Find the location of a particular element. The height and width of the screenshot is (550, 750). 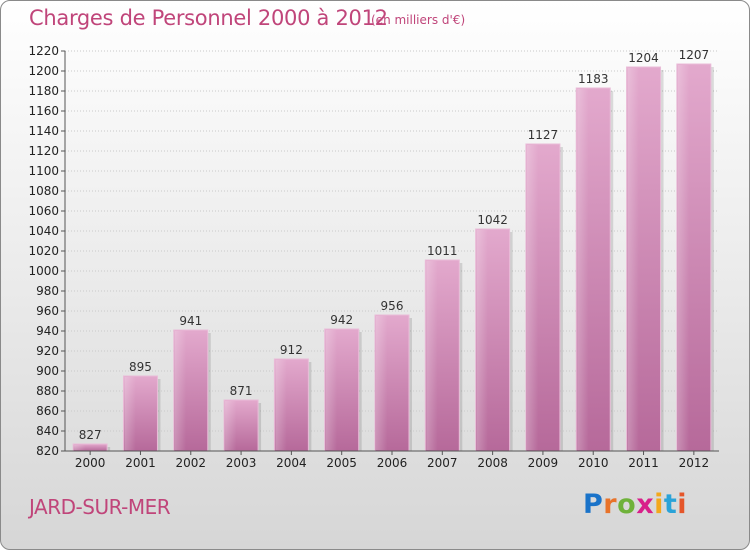

x-tick-label: 2005 is located at coordinates (341, 463).